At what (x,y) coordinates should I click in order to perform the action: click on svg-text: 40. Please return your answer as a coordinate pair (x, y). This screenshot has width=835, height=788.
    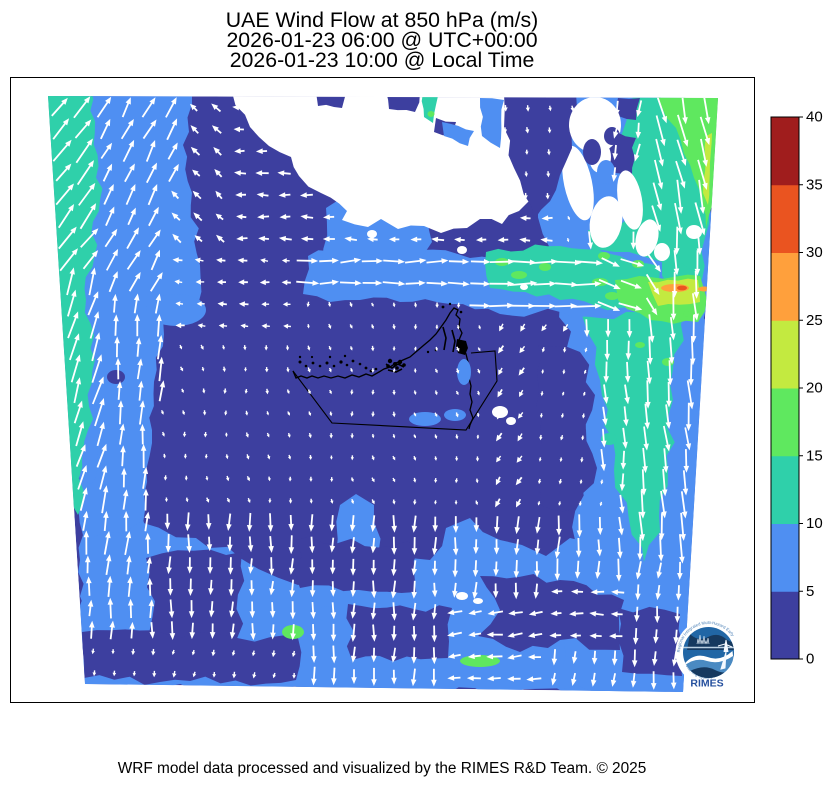
    Looking at the image, I should click on (814, 117).